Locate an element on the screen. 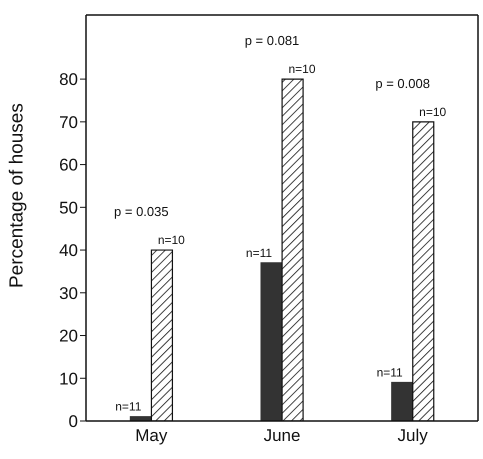 Image resolution: width=483 pixels, height=459 pixels. annotation: p = 0.035 is located at coordinates (141, 212).